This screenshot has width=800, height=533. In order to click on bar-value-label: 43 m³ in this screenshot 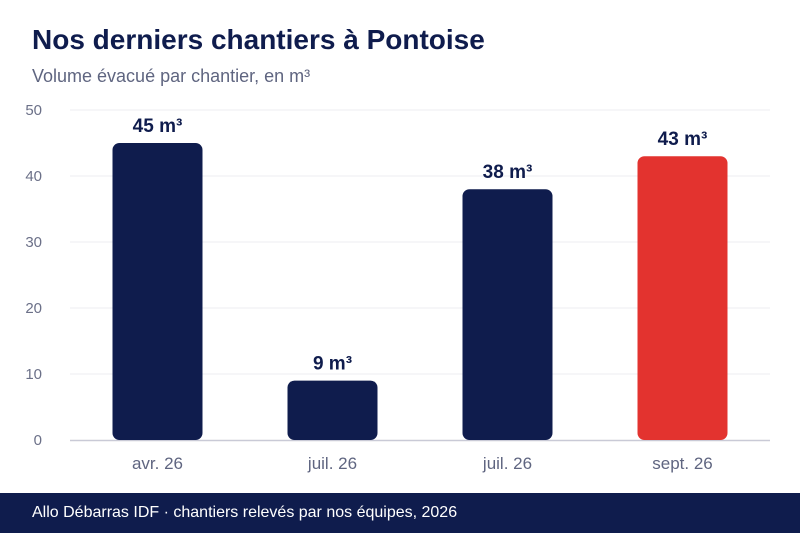, I will do `click(683, 139)`.